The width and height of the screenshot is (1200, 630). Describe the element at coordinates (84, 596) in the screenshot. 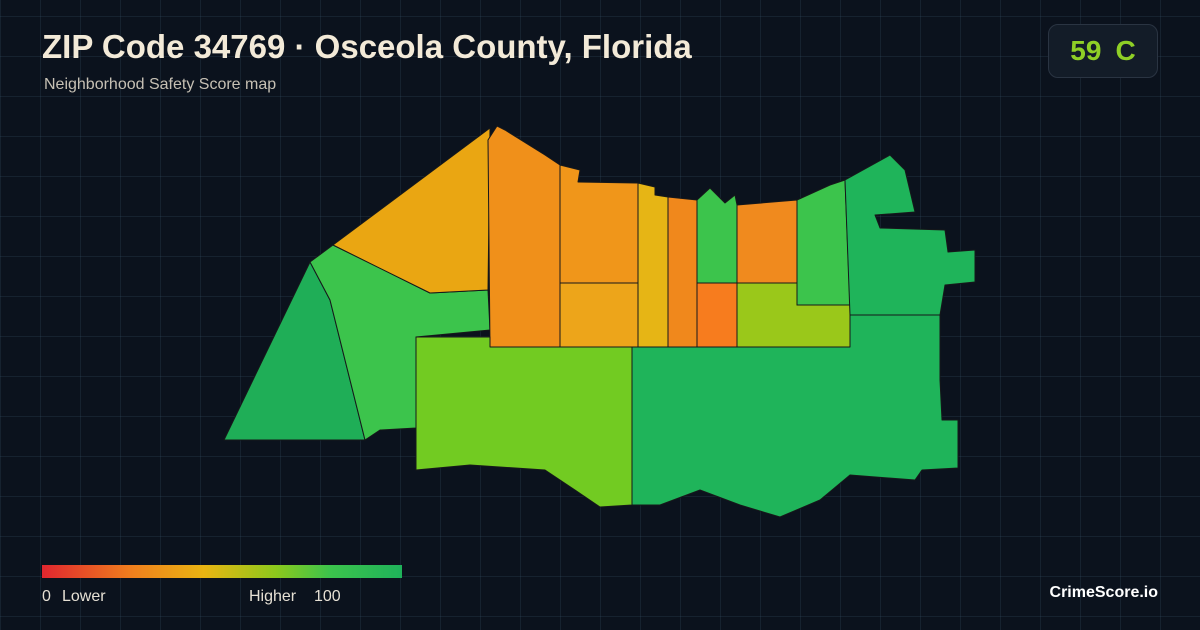

I see `legend-min-label: Lower` at that location.